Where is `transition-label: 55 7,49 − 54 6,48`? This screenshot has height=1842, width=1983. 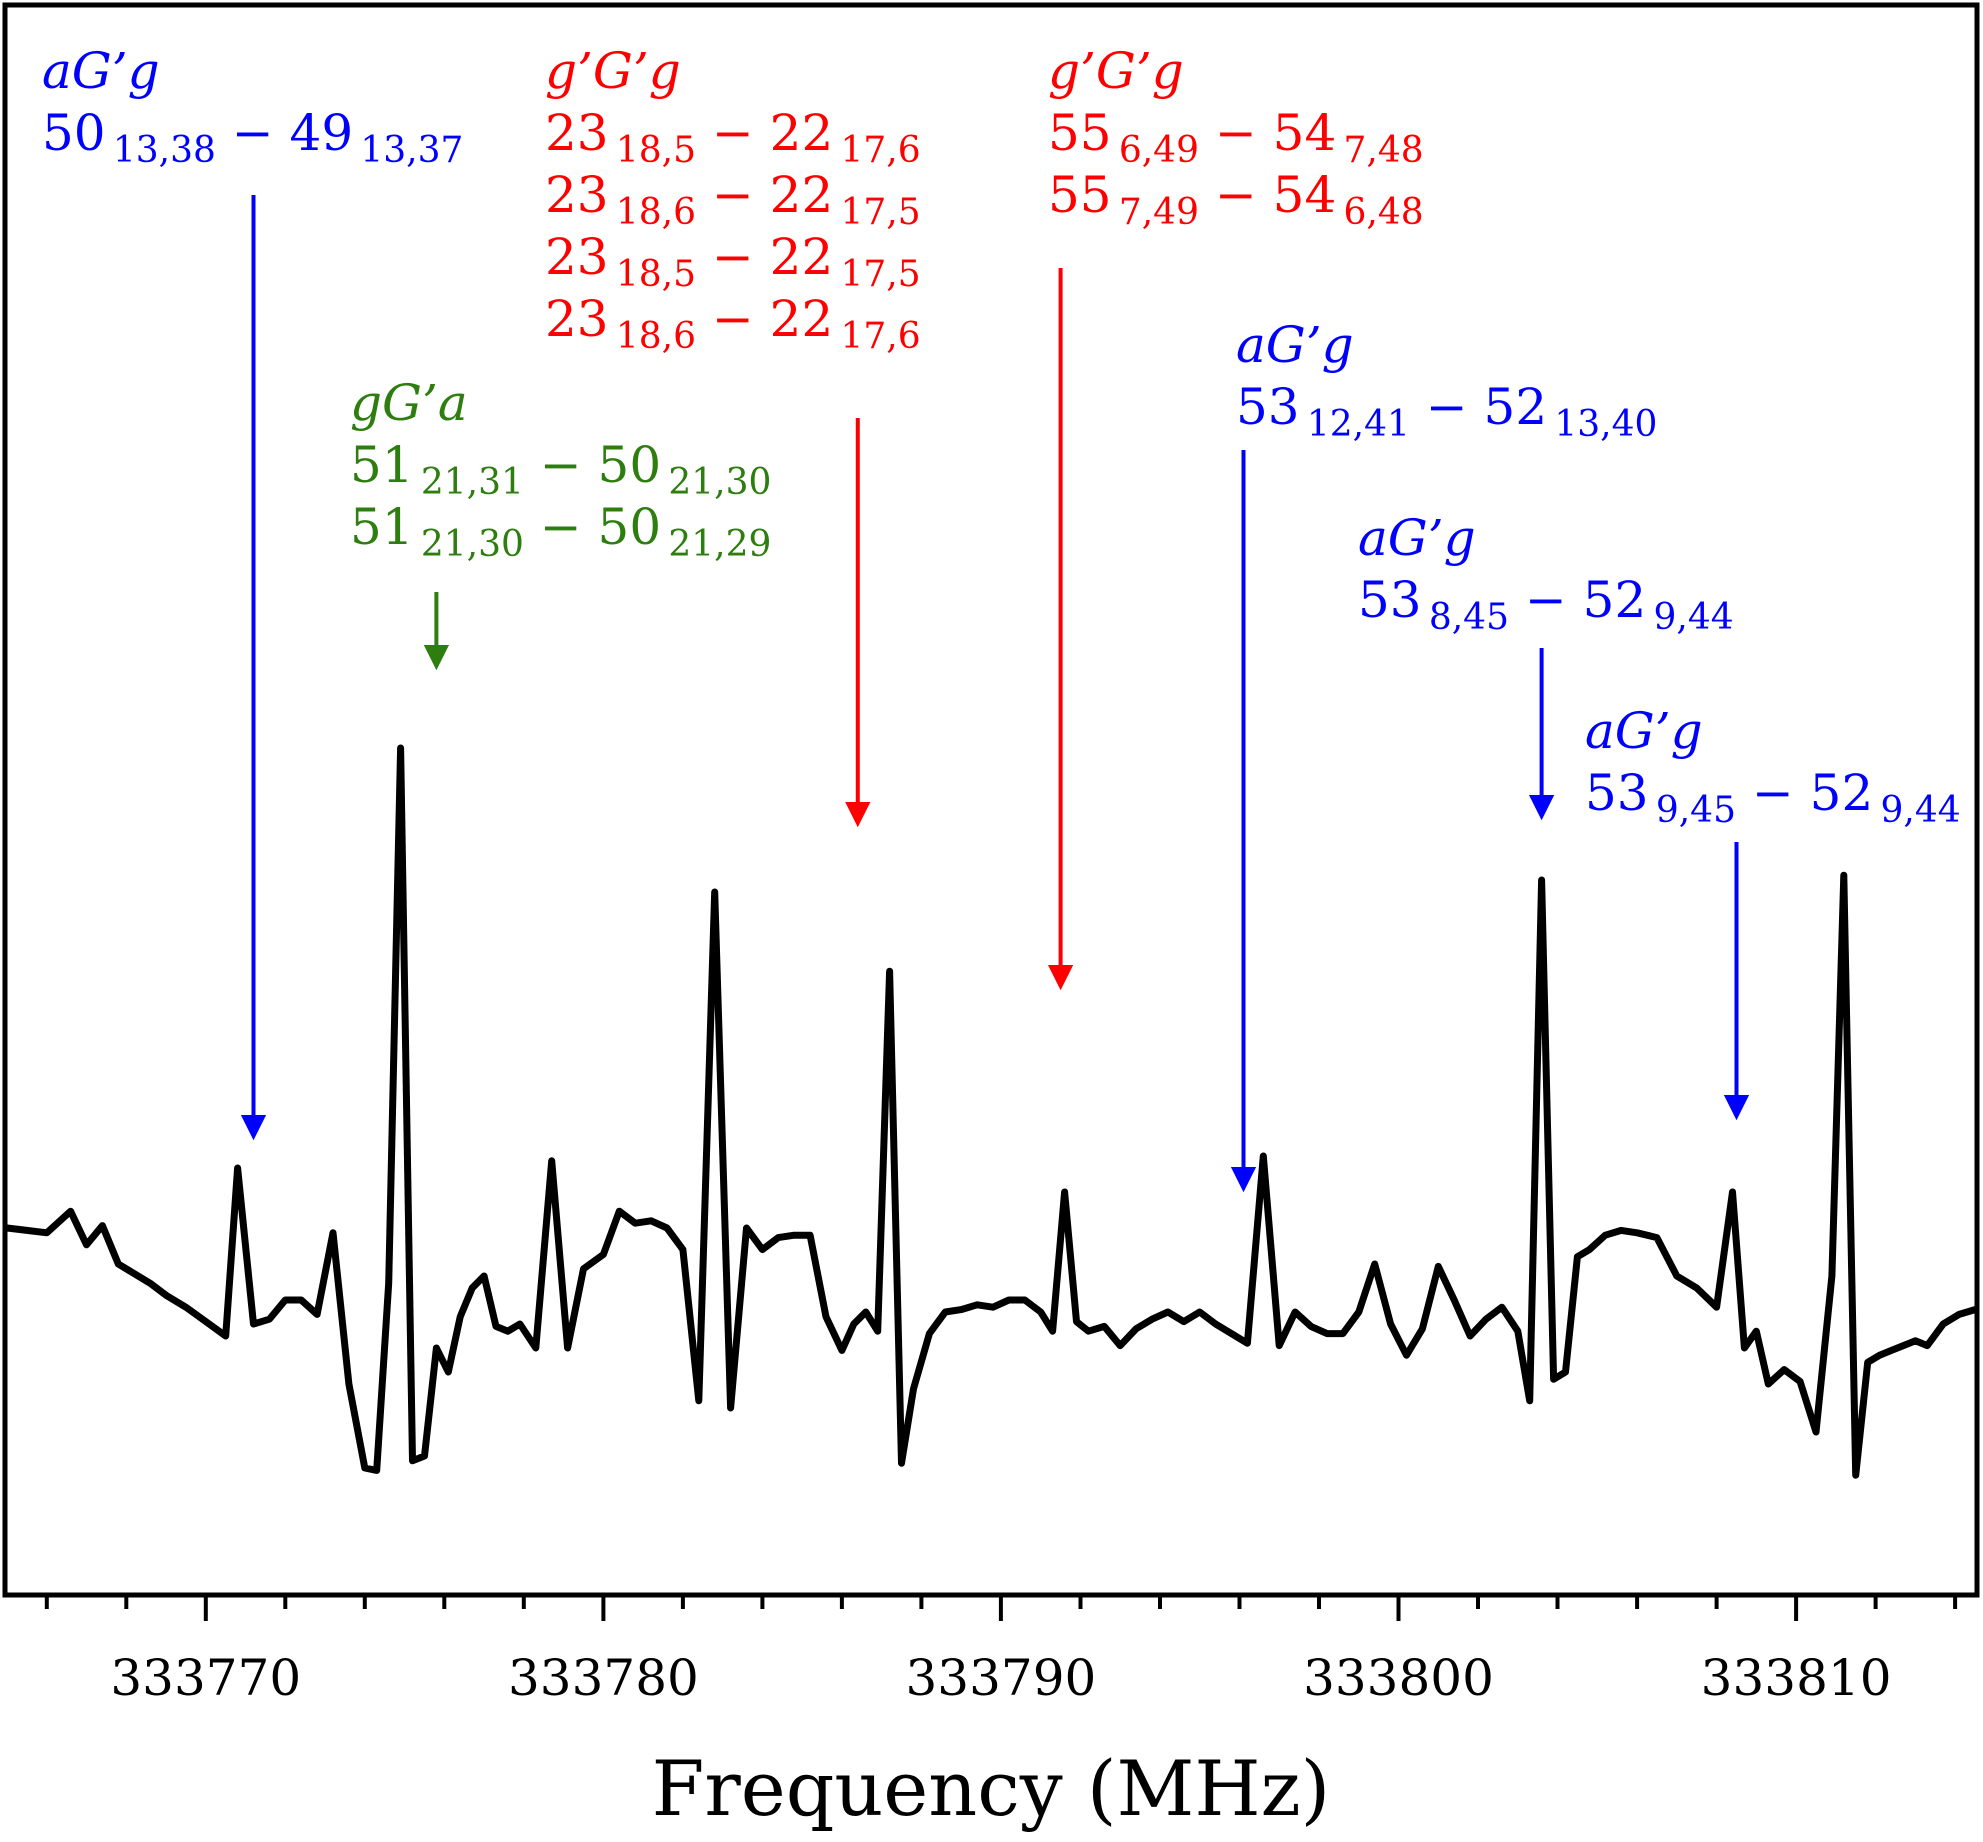 transition-label: 55 7,49 − 54 6,48 is located at coordinates (1236, 199).